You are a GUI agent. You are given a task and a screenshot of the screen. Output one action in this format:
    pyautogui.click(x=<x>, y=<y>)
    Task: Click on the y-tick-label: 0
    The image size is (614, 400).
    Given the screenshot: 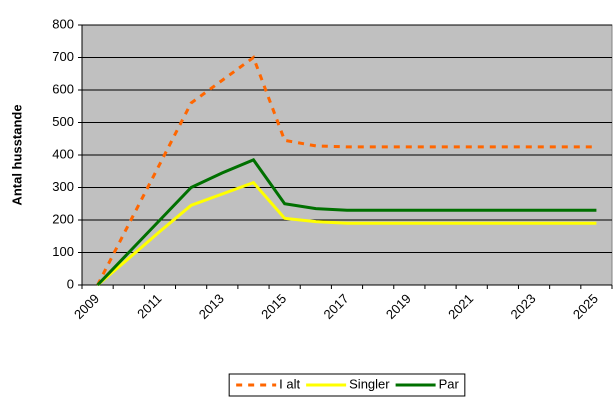 What is the action you would take?
    pyautogui.click(x=70, y=283)
    